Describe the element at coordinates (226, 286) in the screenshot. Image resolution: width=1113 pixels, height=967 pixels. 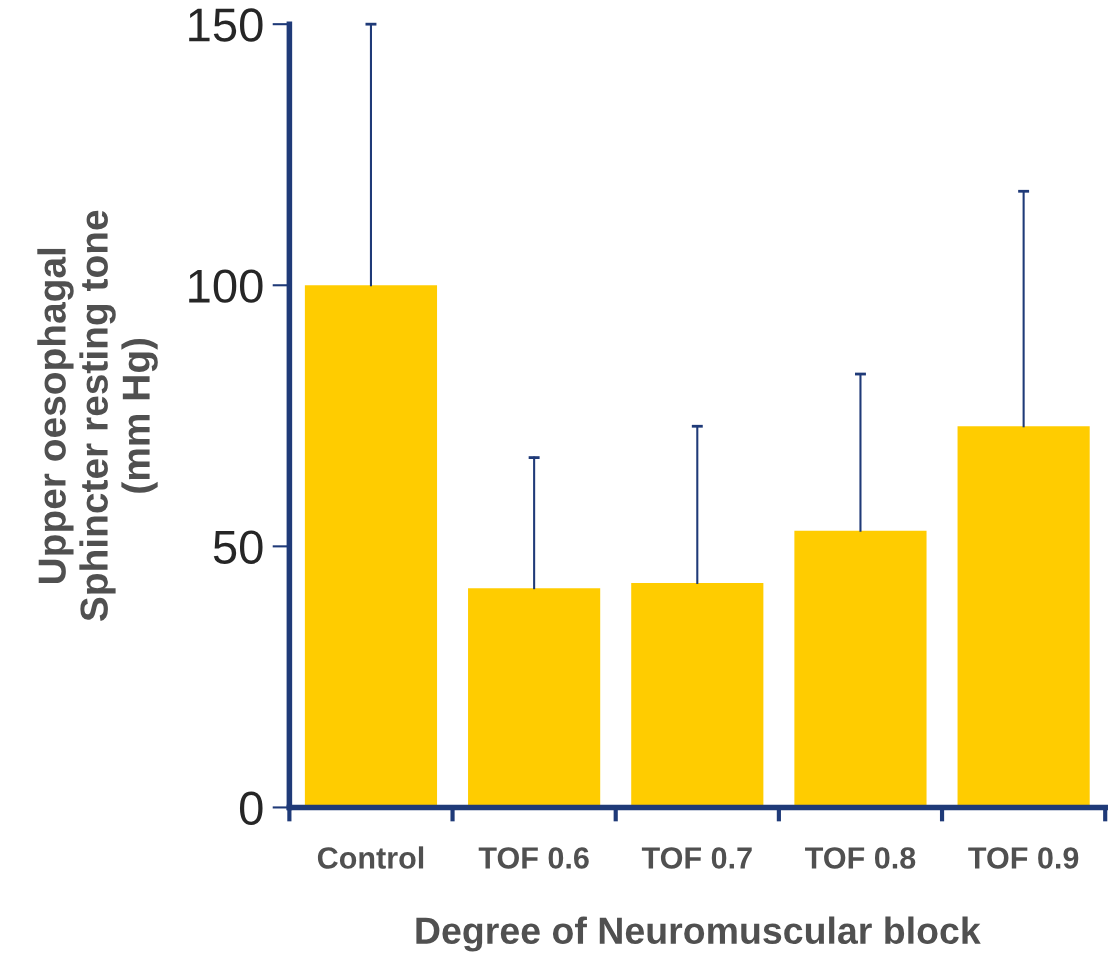
I see `y-tick-label: 100` at that location.